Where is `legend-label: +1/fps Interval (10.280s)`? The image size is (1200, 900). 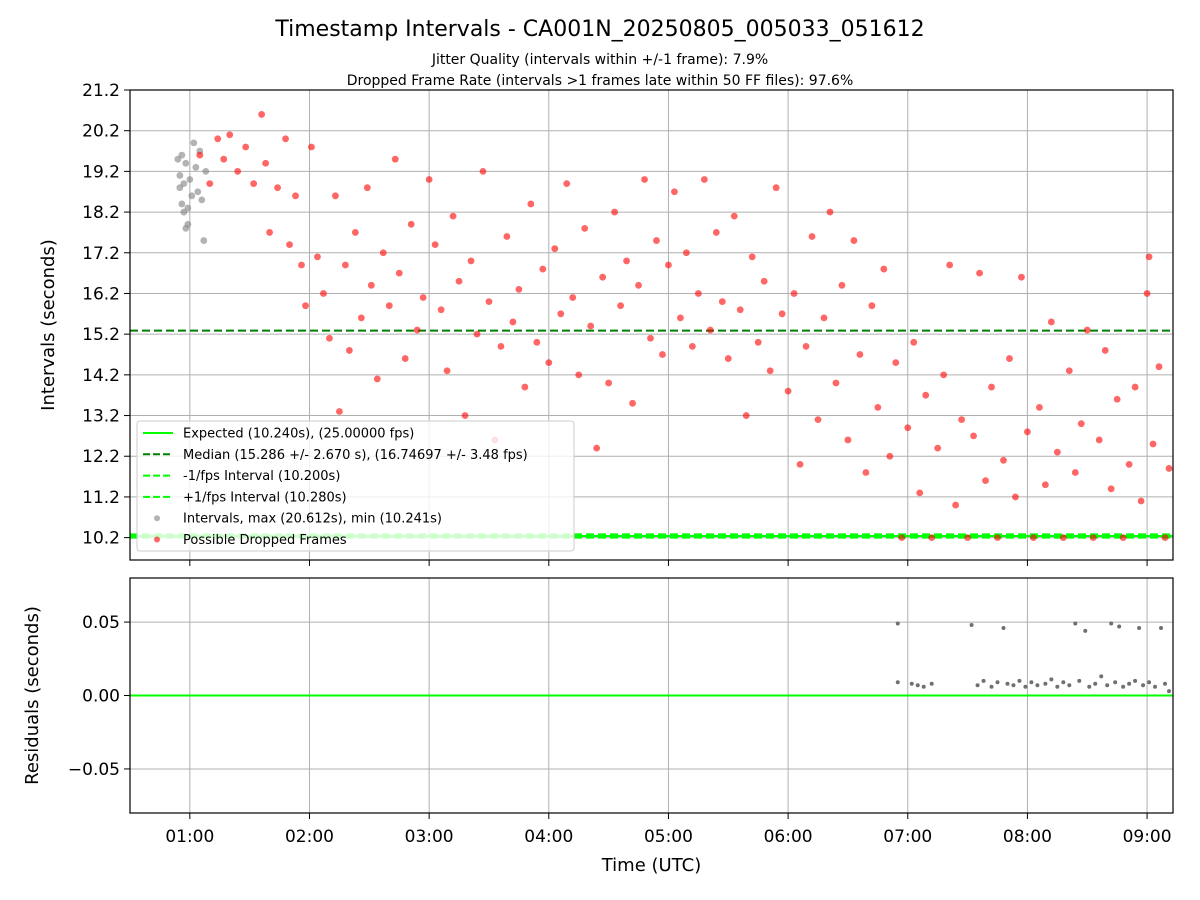
legend-label: +1/fps Interval (10.280s) is located at coordinates (265, 497).